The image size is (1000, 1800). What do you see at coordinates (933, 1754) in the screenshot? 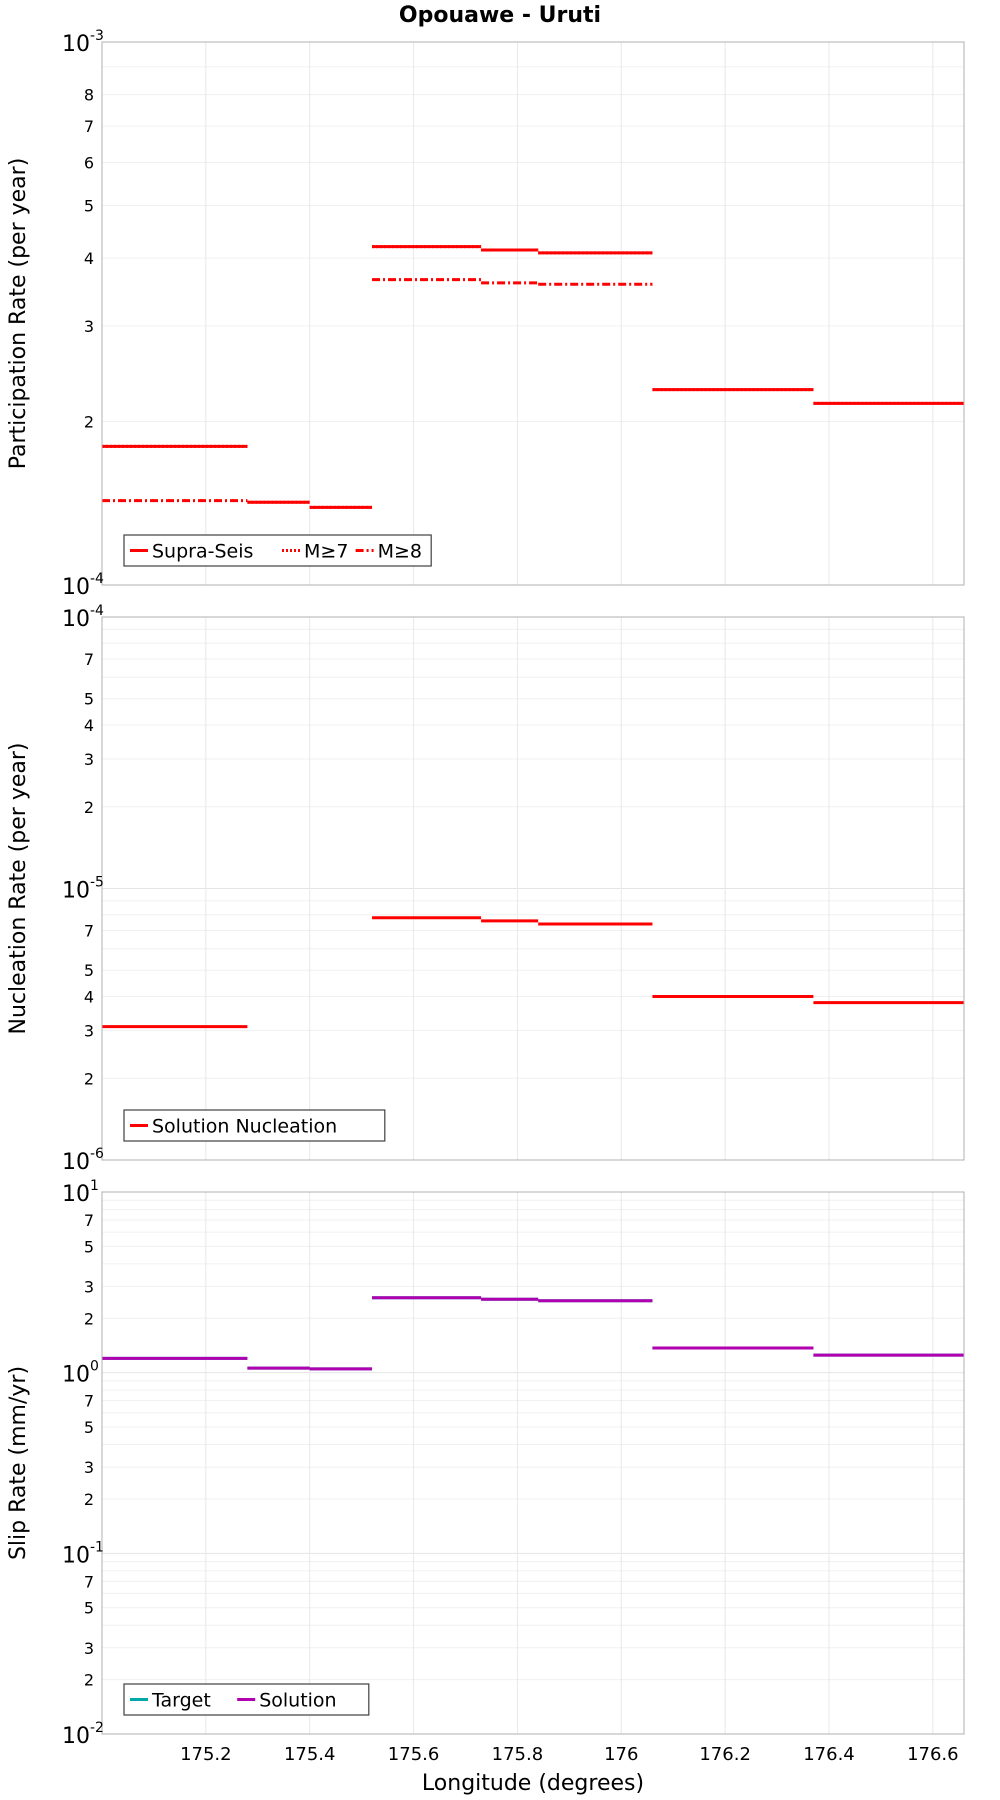
I see `x-tick-label: 176.6` at bounding box center [933, 1754].